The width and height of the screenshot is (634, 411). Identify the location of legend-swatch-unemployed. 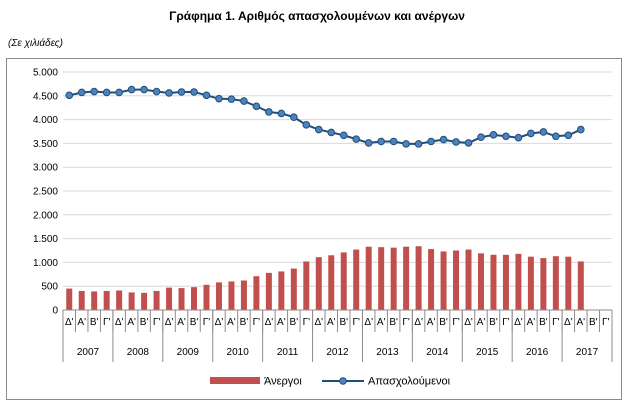
(235, 380).